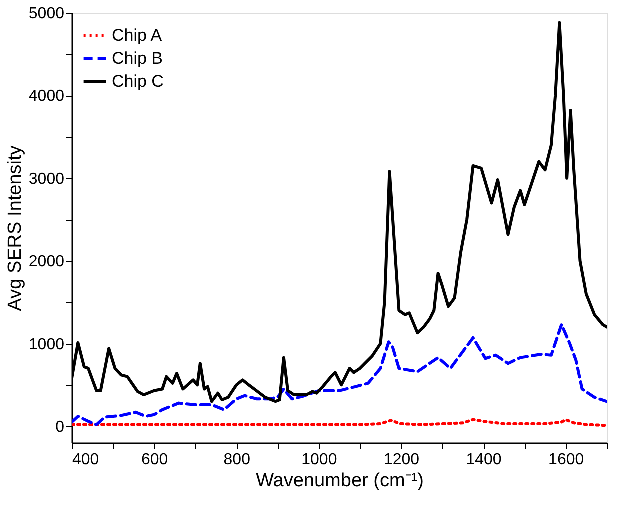 The image size is (642, 524). I want to click on legend-label: Chip C, so click(138, 81).